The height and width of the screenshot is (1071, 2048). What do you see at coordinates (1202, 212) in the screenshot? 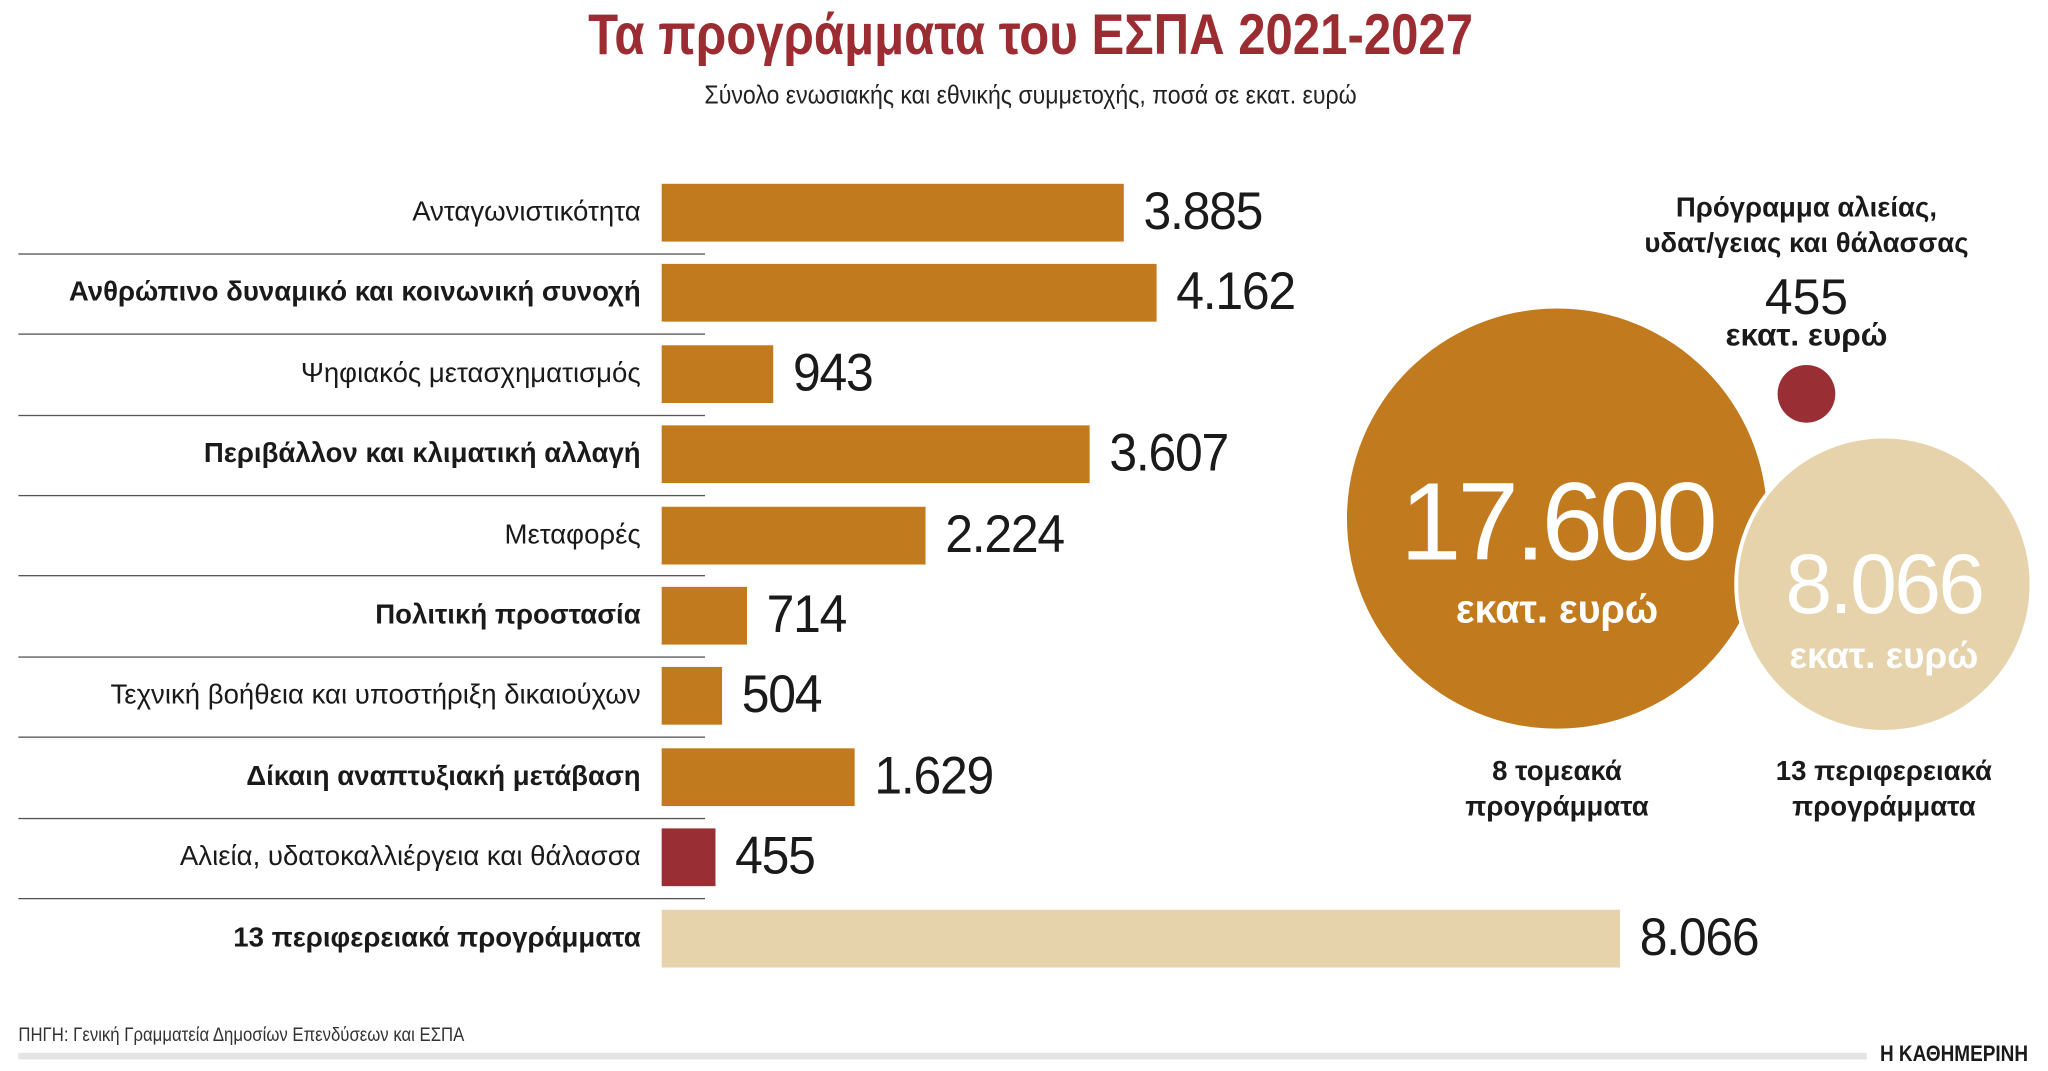
I see `data-label: 3.885` at bounding box center [1202, 212].